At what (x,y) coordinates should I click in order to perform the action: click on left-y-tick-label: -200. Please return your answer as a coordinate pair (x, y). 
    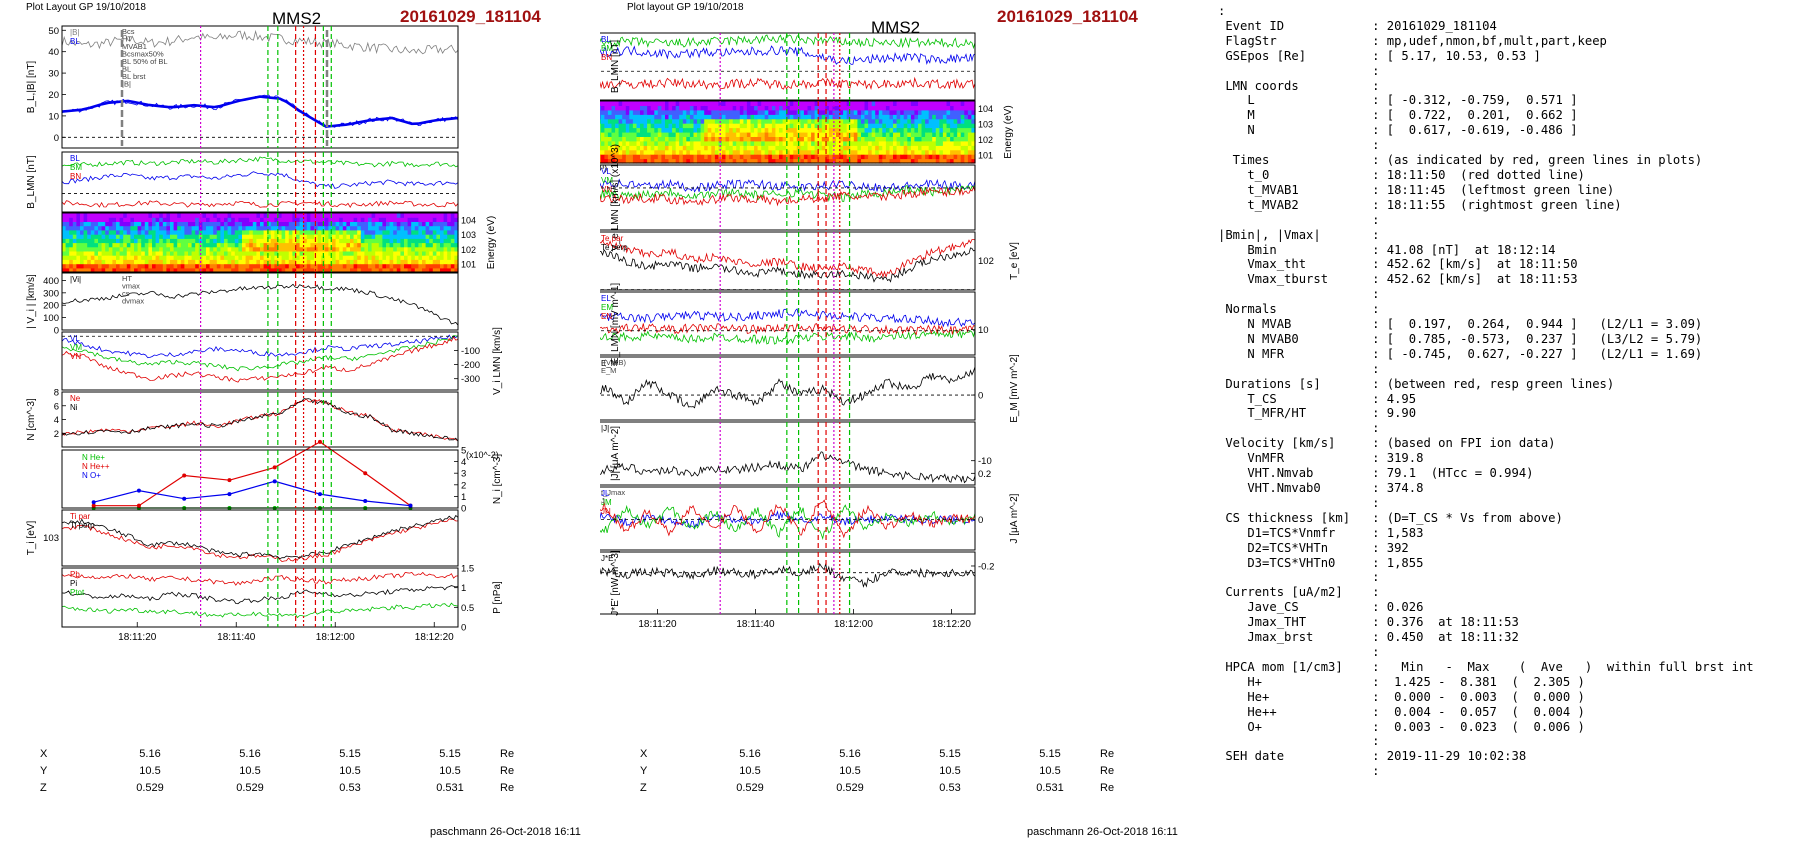
    Looking at the image, I should click on (470, 365).